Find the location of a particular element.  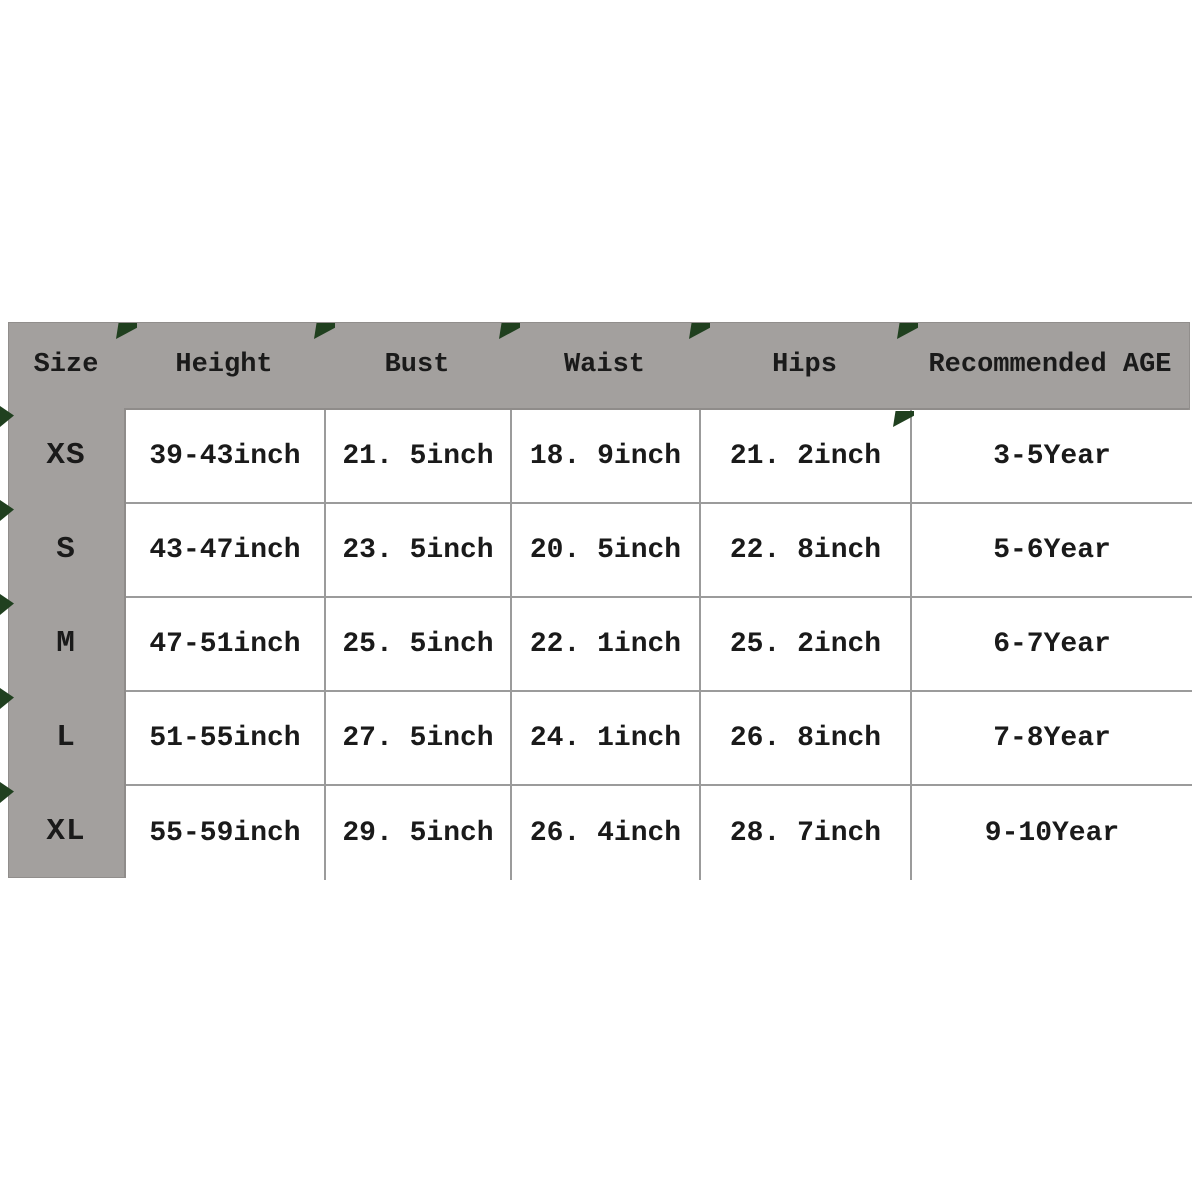

cell-hips-s: 22. 8inch is located at coordinates (806, 551).